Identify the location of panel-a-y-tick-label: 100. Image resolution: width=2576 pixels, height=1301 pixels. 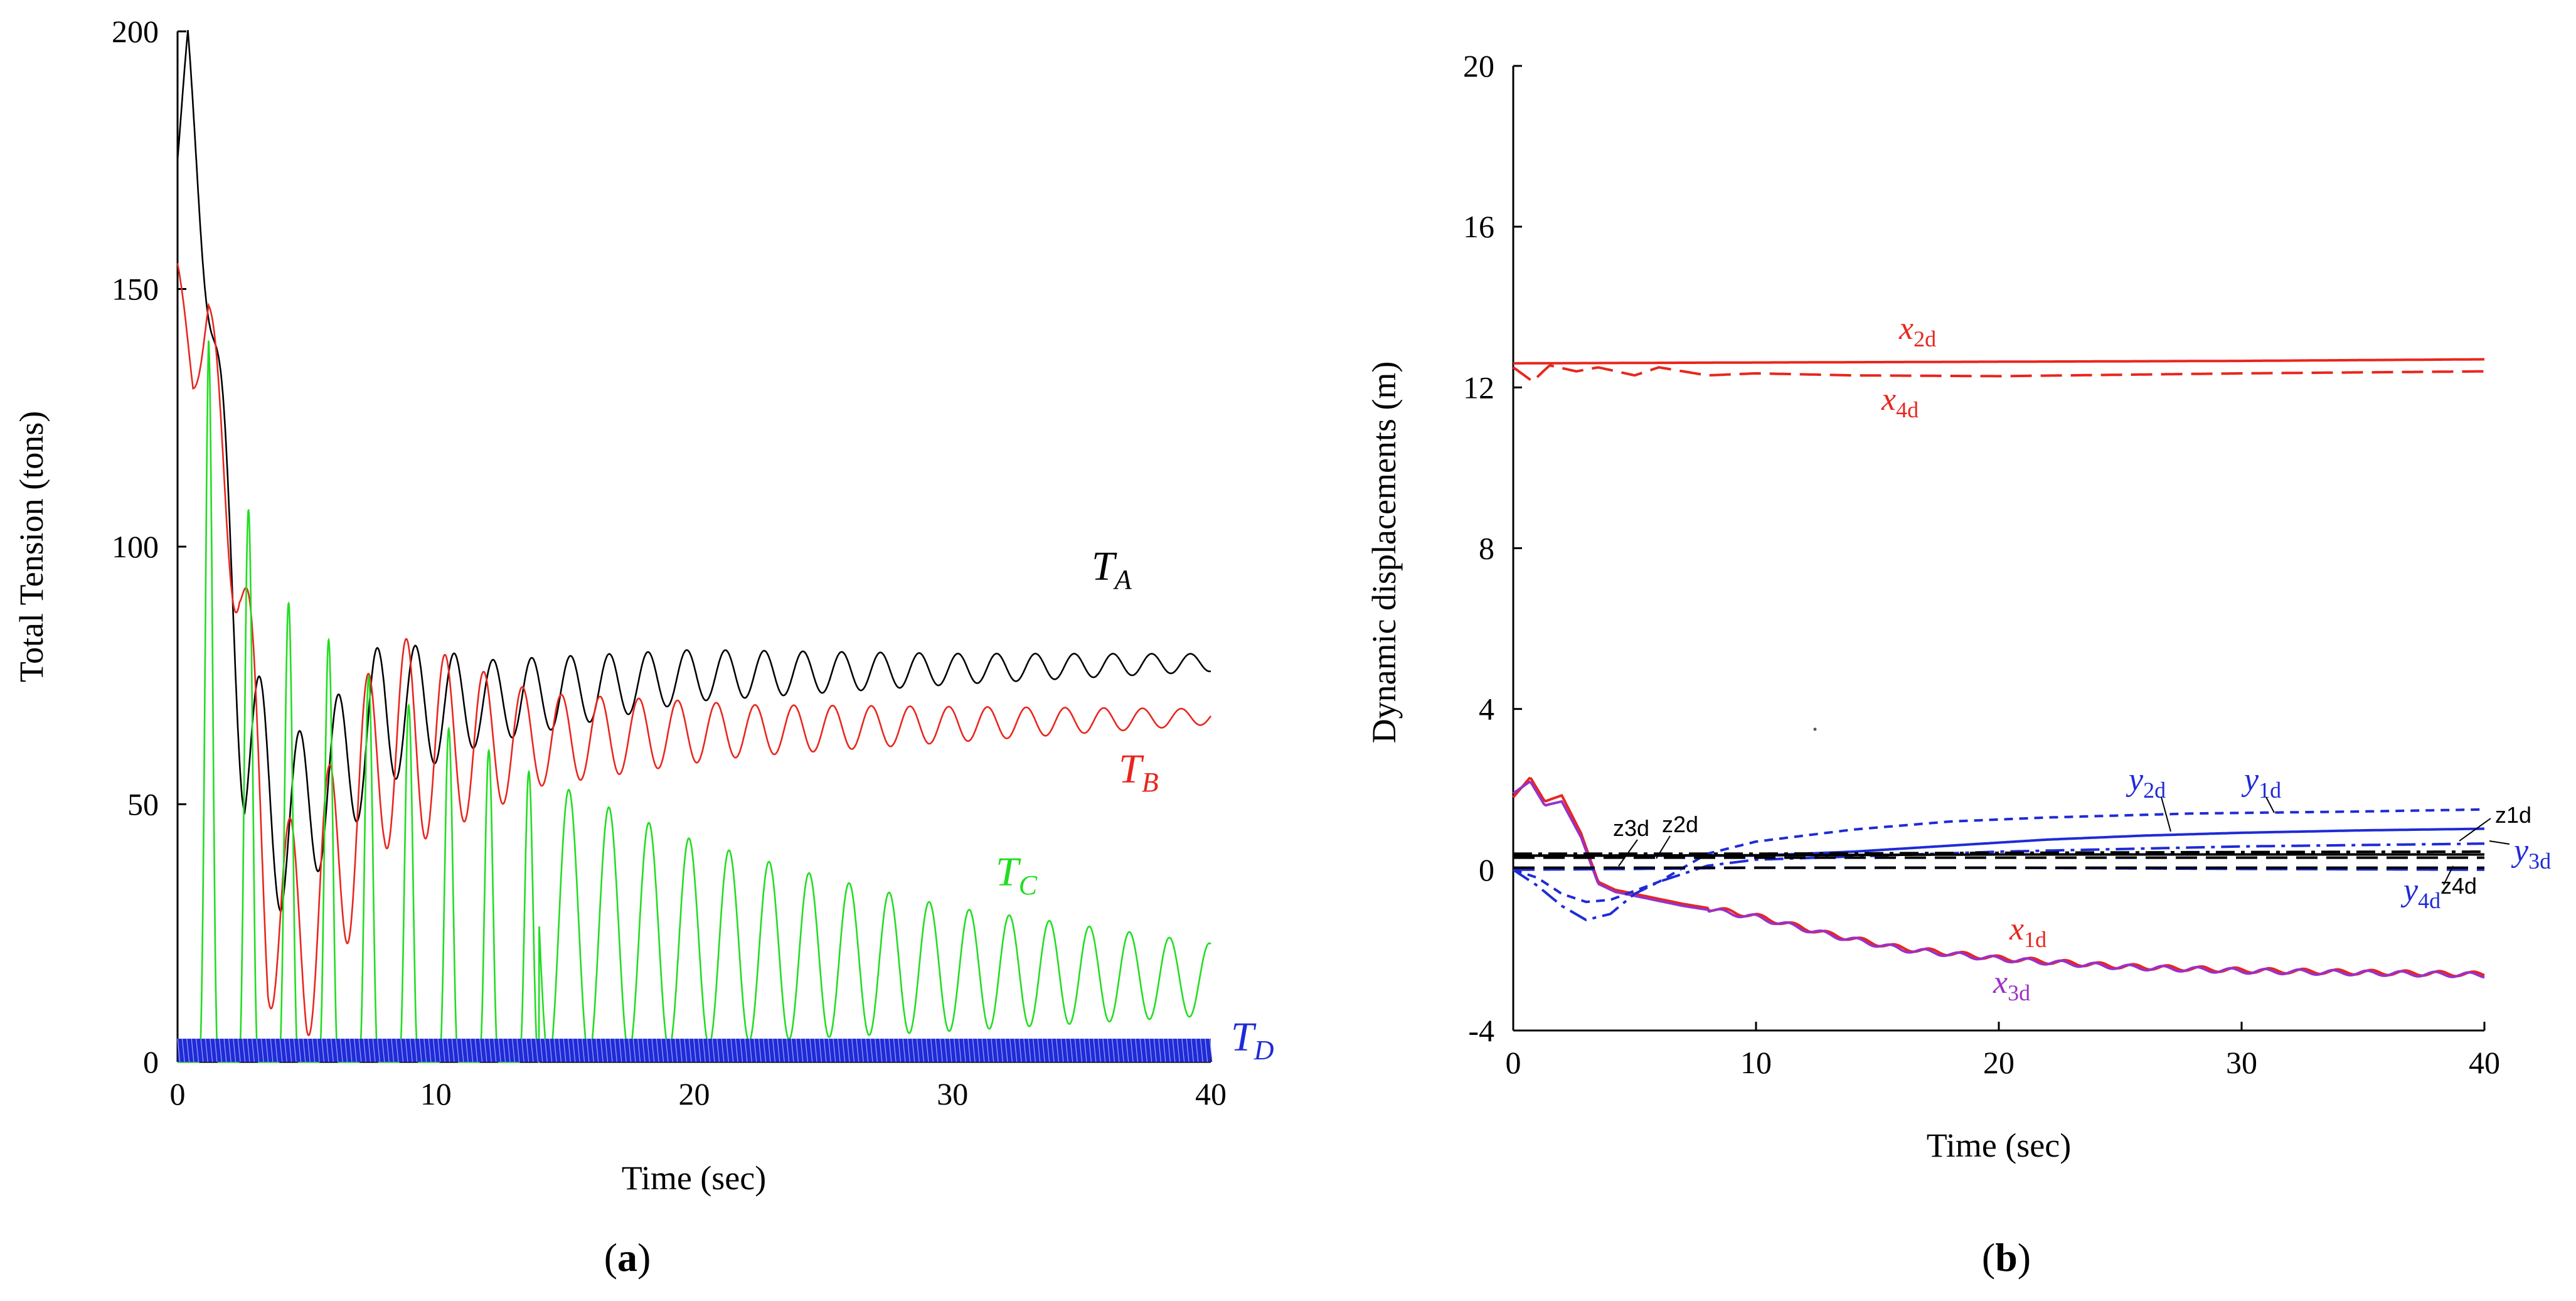
(135, 546).